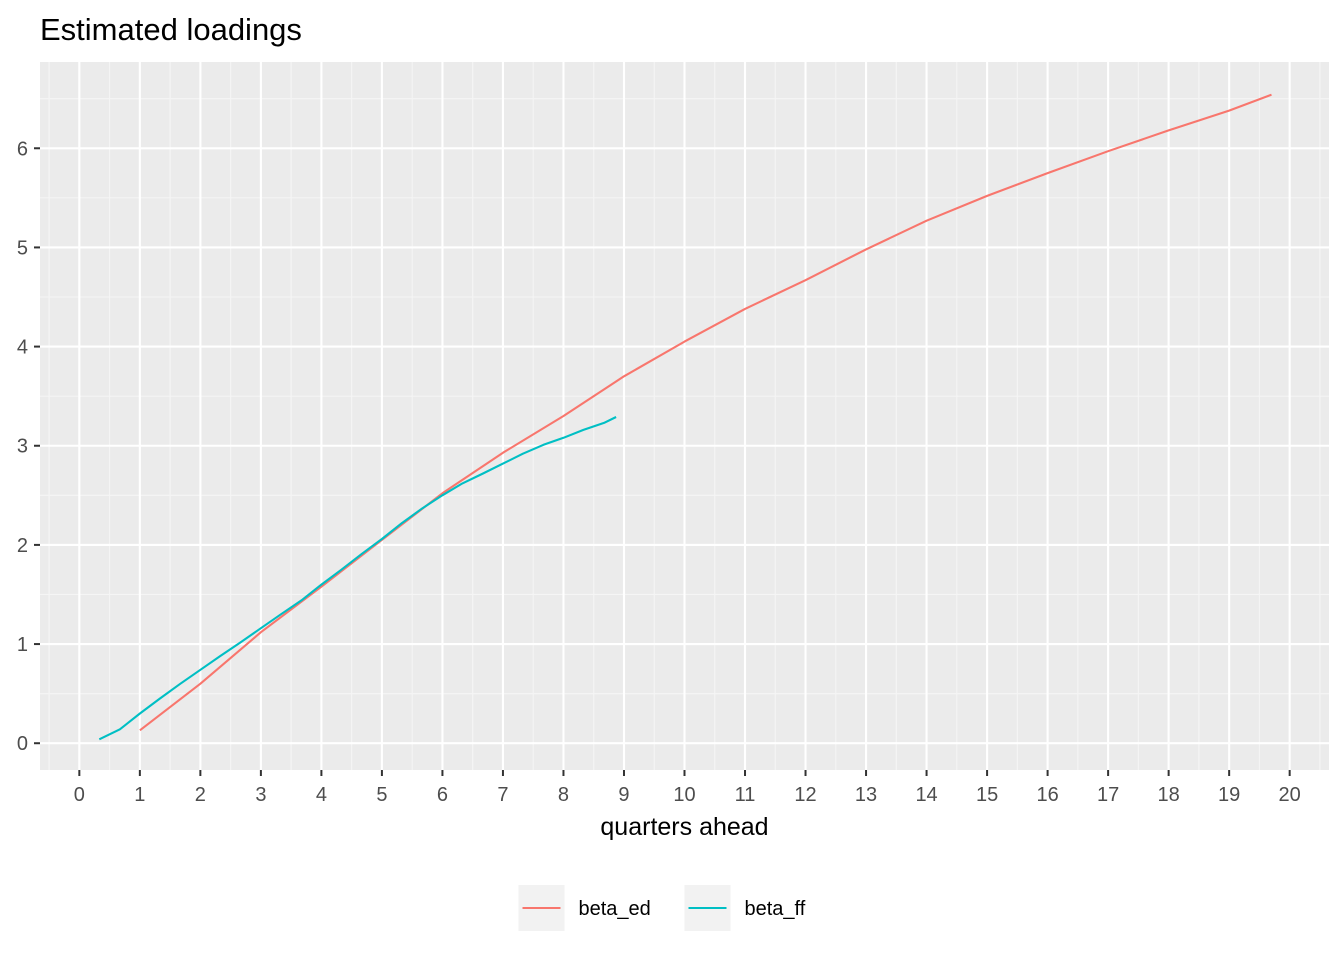  Describe the element at coordinates (22, 744) in the screenshot. I see `y-tick-label: 0` at that location.